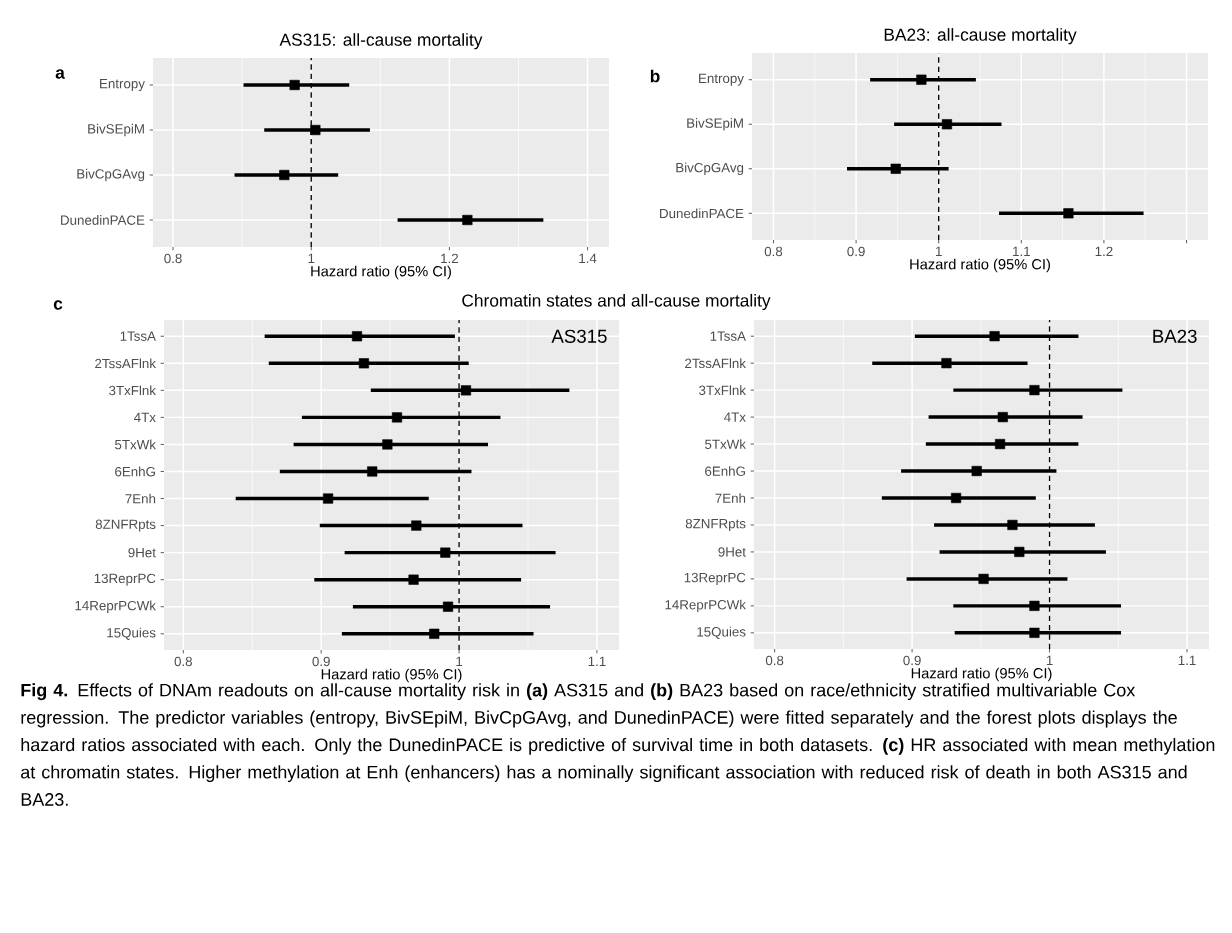 The width and height of the screenshot is (1232, 933). I want to click on x-tick-label: 1.4, so click(588, 258).